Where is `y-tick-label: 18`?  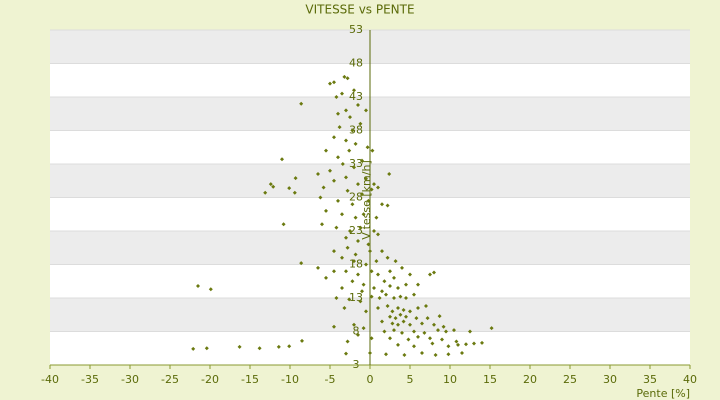
y-tick-label: 18 is located at coordinates (356, 264).